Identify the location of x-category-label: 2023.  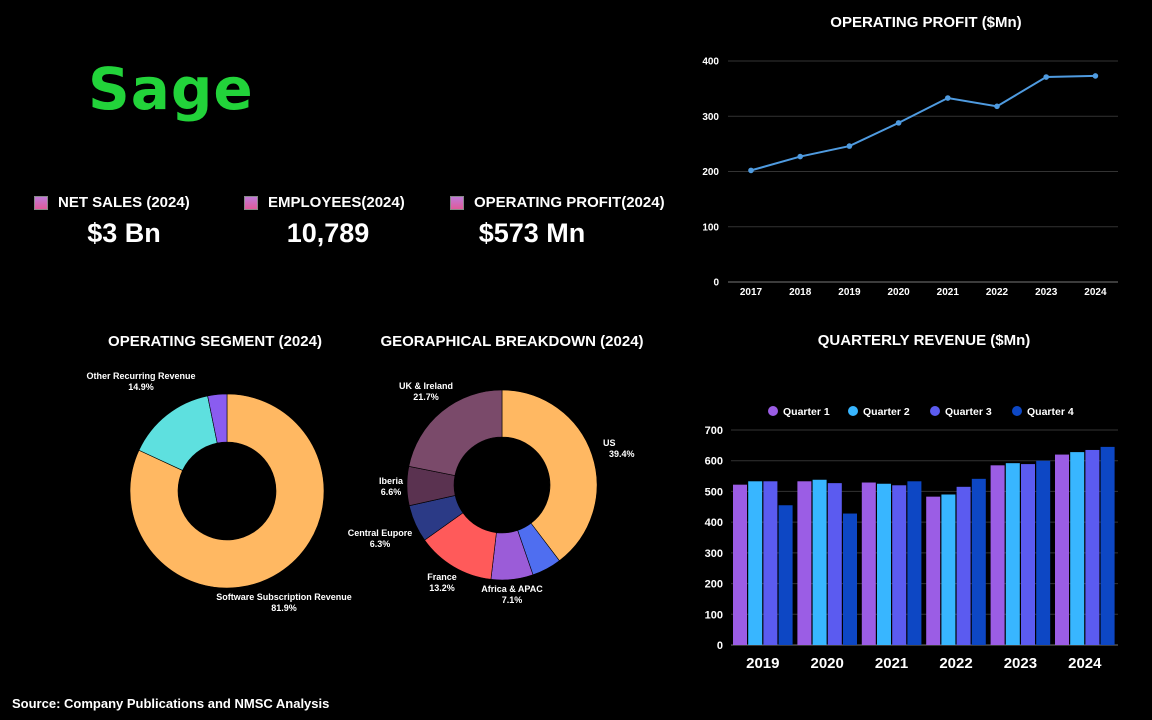
(1020, 663).